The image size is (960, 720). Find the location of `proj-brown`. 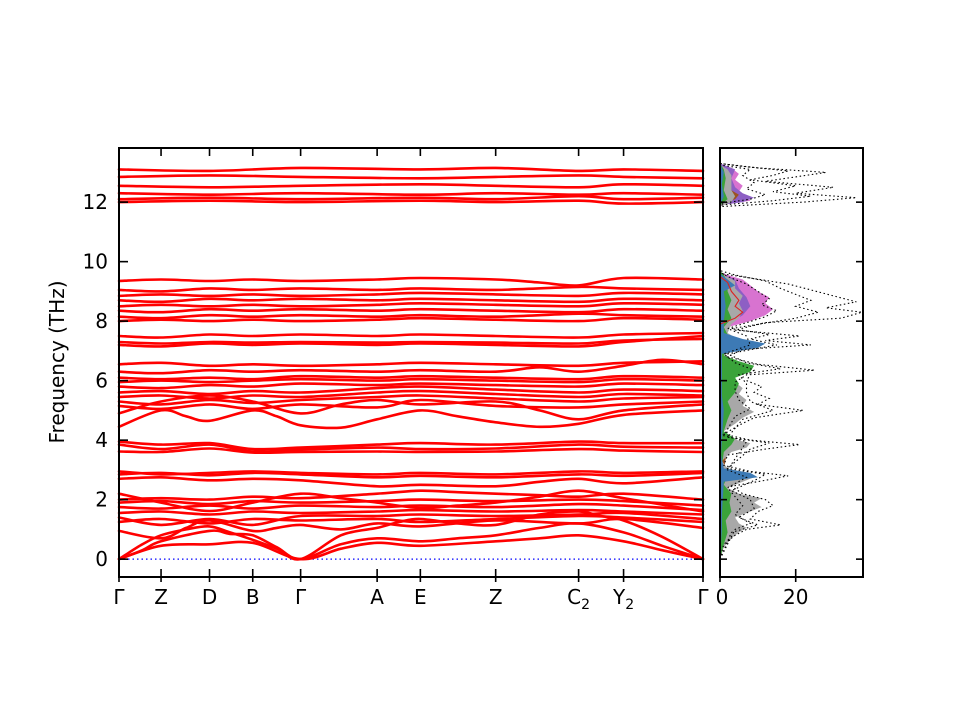

proj-brown is located at coordinates (729, 362).